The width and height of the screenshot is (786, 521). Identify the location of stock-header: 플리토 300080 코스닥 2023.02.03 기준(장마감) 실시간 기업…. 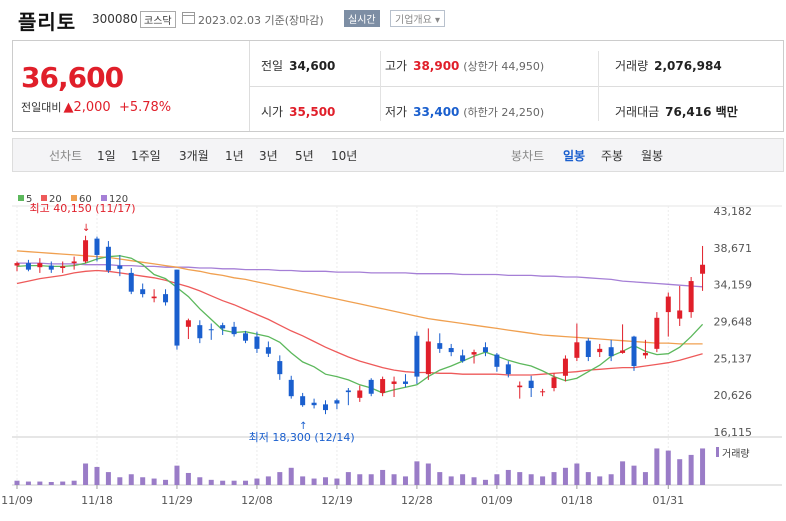
(393, 19).